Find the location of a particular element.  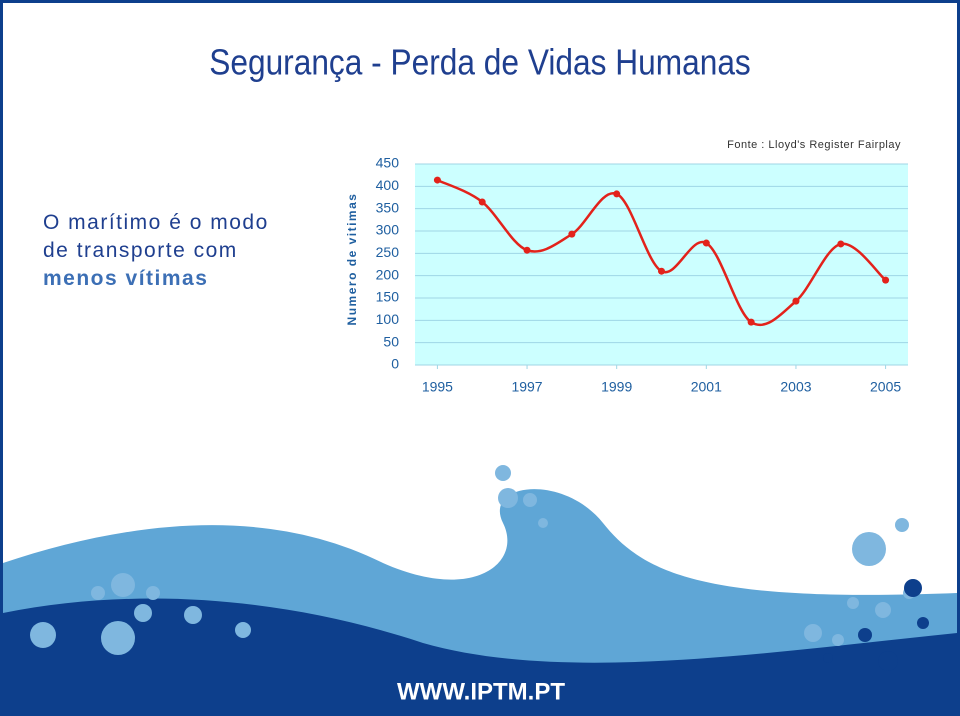

y-tick-label: 300 is located at coordinates (388, 230).